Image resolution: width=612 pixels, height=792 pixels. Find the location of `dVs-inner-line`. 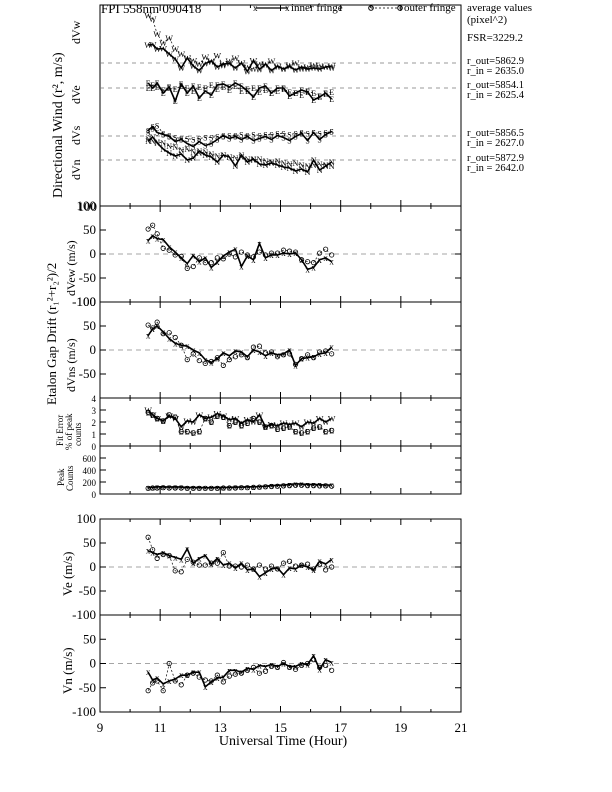

dVs-inner-line is located at coordinates (239, 136).